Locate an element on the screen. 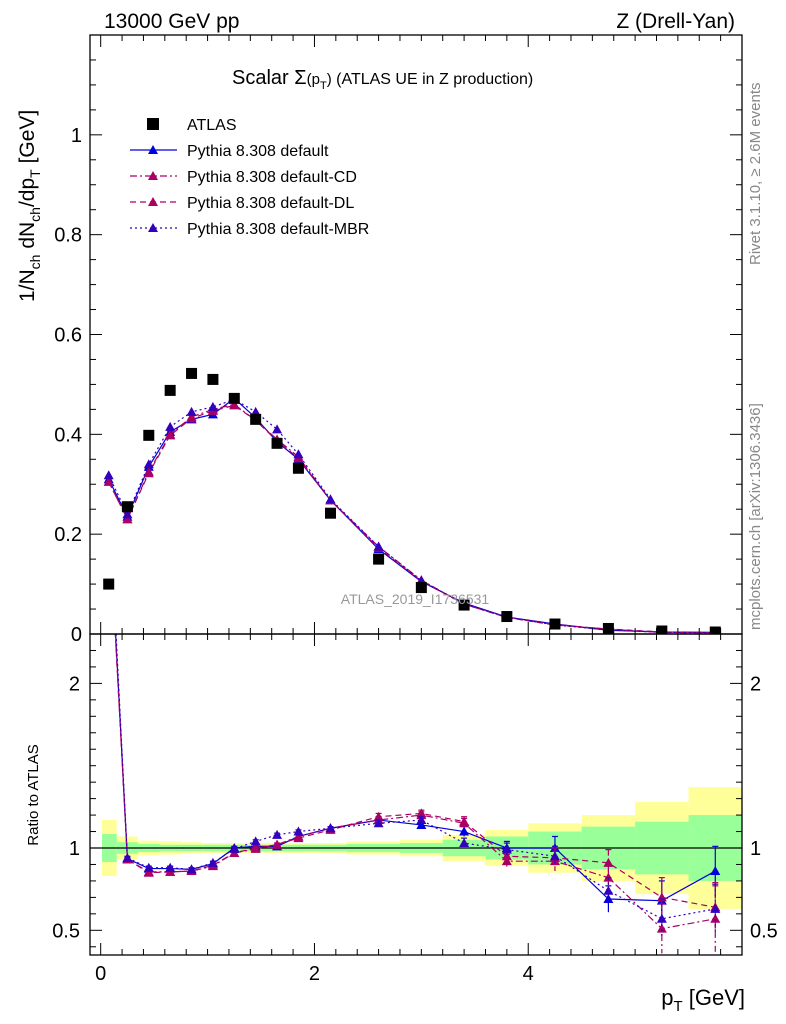 The image size is (786, 1024). main-y-tick-label: 0.6 is located at coordinates (68, 336).